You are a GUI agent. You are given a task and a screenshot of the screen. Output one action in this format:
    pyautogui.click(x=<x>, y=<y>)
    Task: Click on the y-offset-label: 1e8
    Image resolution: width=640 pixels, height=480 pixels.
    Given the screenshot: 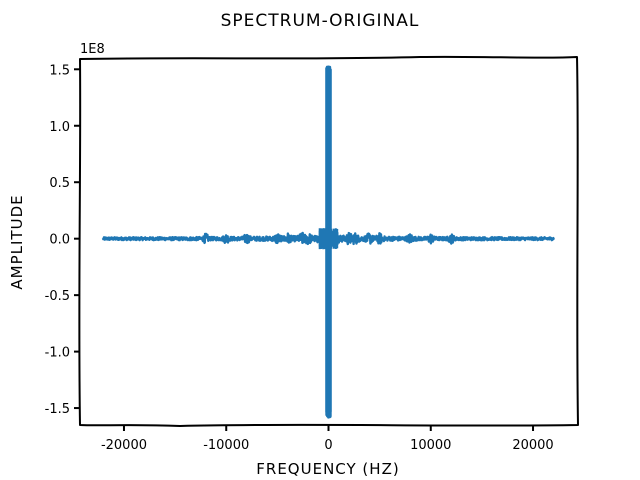 What is the action you would take?
    pyautogui.click(x=92, y=49)
    